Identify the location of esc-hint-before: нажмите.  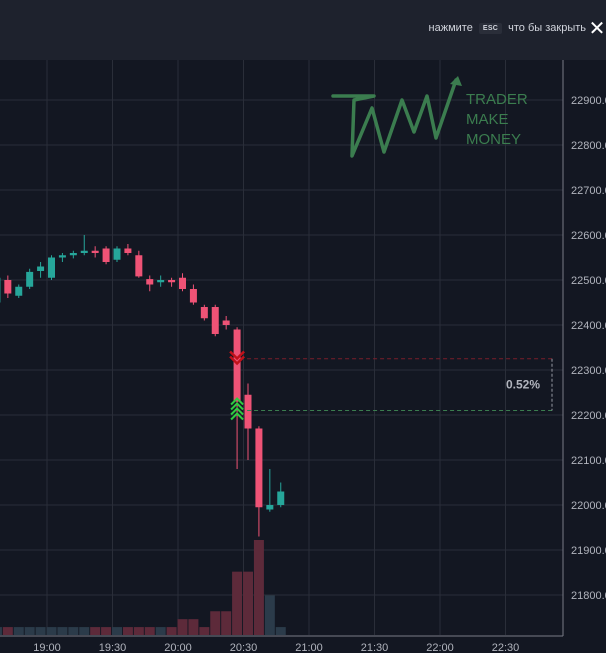
(450, 28).